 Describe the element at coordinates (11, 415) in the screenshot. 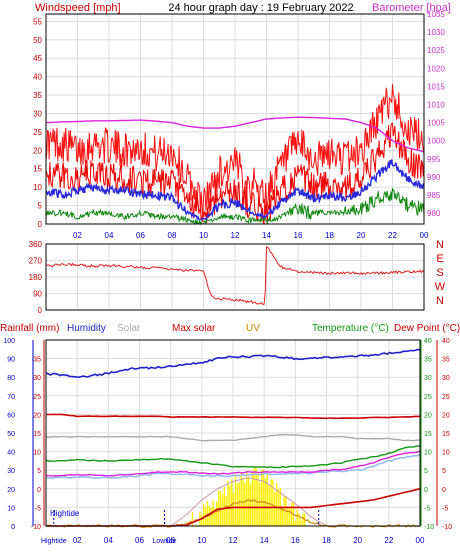

I see `humidity-y-tick-label: 60` at that location.